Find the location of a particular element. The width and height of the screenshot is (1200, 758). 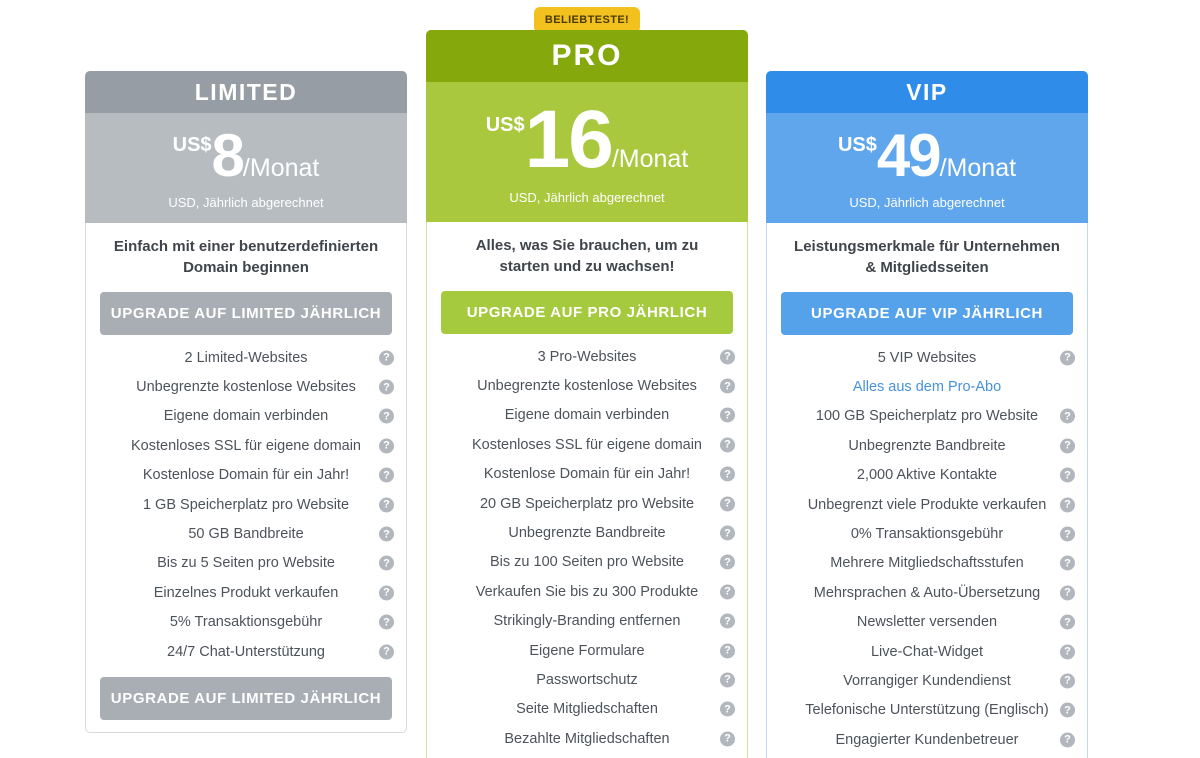

feature-row: Alles aus dem Pro-Abo ? is located at coordinates (927, 386).